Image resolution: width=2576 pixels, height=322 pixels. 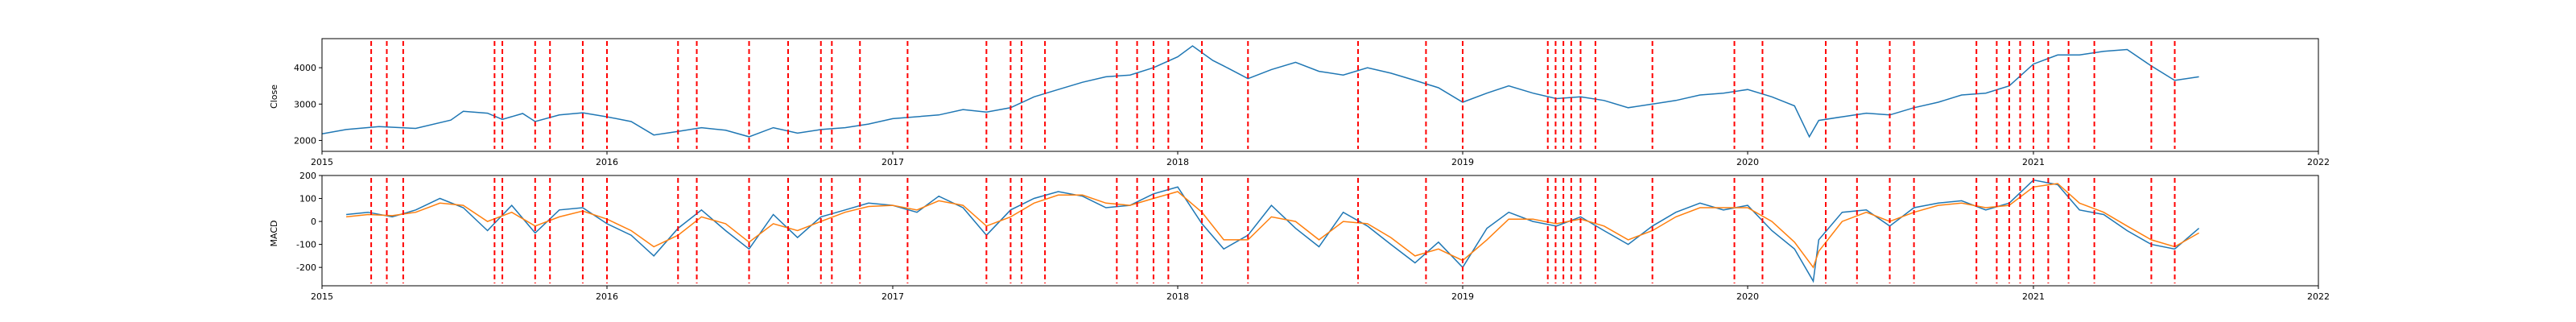 What do you see at coordinates (305, 140) in the screenshot?
I see `y-tick-label: 2000` at bounding box center [305, 140].